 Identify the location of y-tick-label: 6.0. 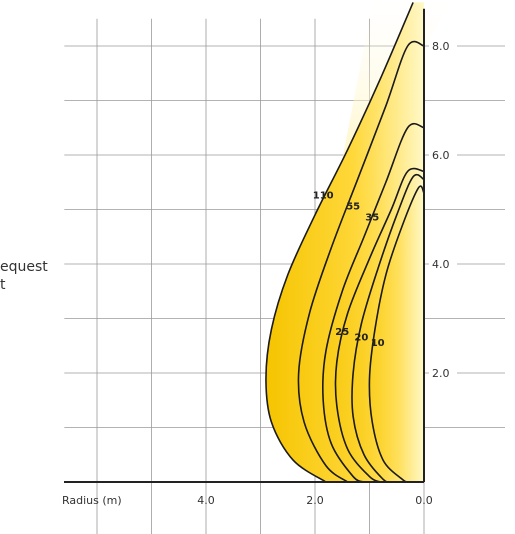
(441, 155).